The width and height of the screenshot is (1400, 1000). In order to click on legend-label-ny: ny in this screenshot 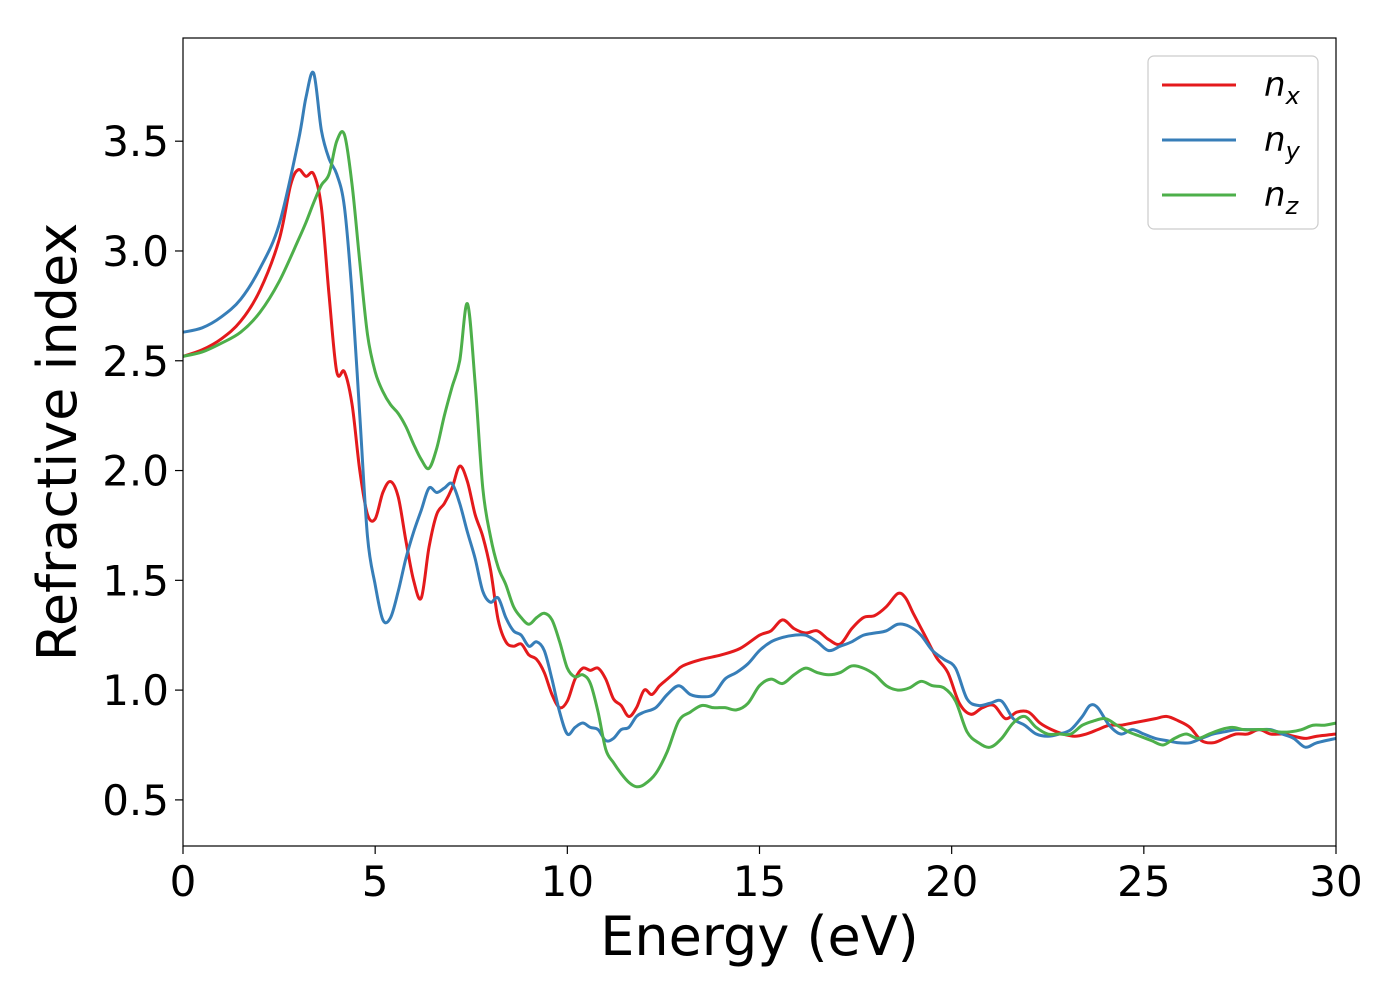, I will do `click(1282, 142)`.